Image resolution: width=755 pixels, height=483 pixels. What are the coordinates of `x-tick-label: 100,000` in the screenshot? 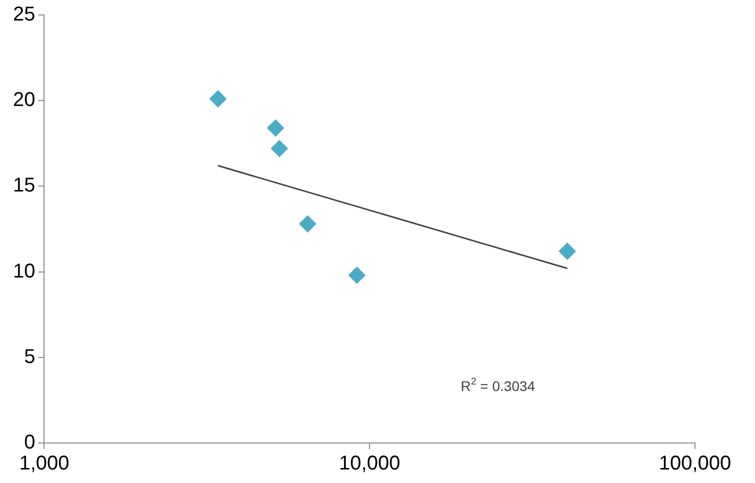 It's located at (695, 463).